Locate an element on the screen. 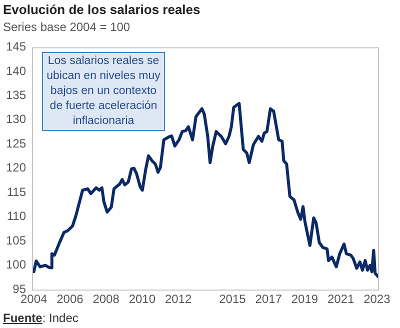  y-tick-label: 140 is located at coordinates (16, 71).